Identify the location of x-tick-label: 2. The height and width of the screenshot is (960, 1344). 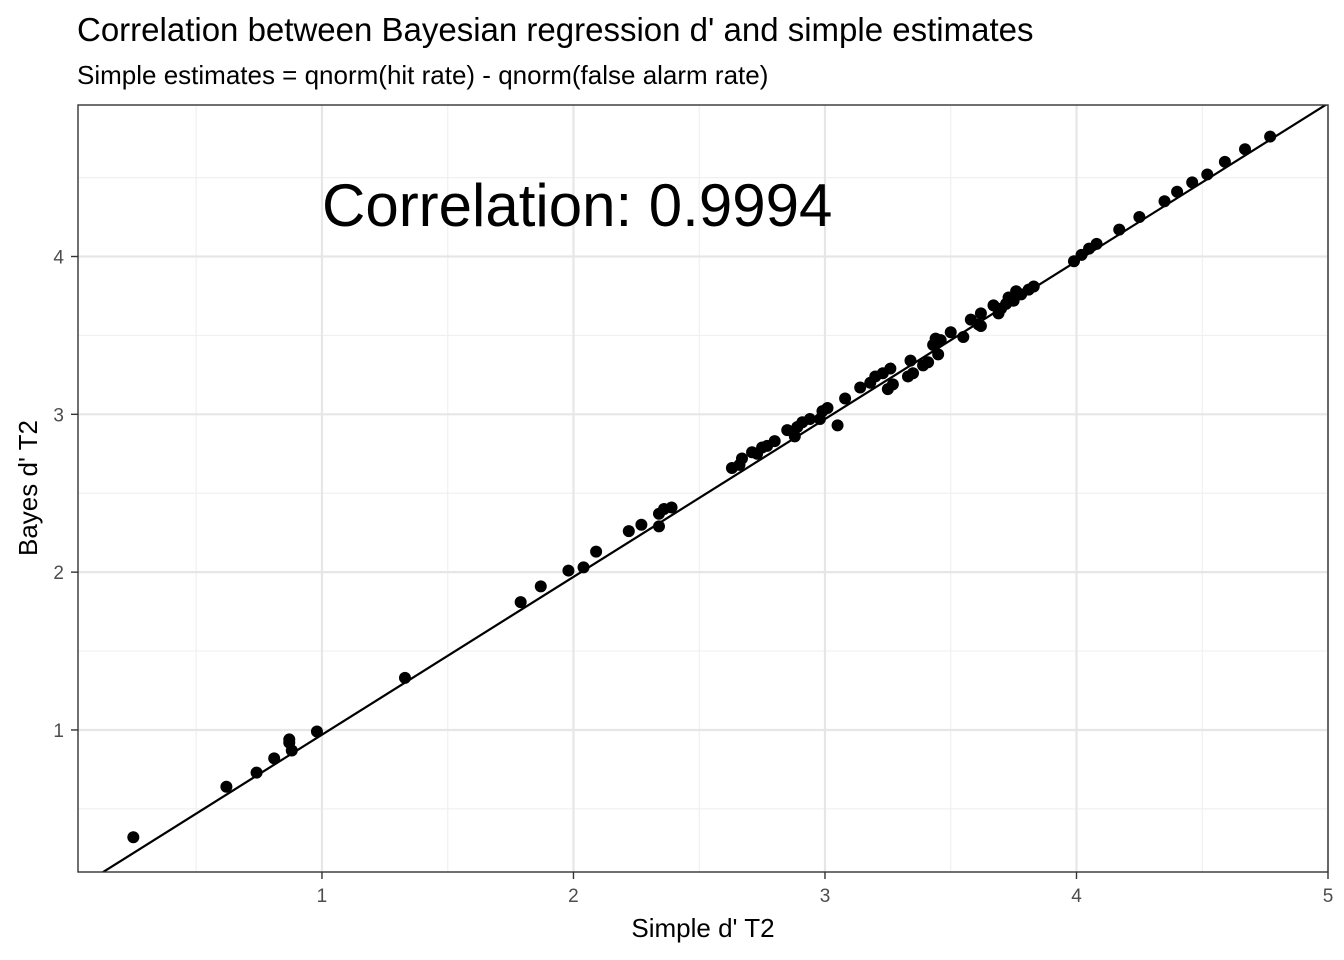
(573, 896).